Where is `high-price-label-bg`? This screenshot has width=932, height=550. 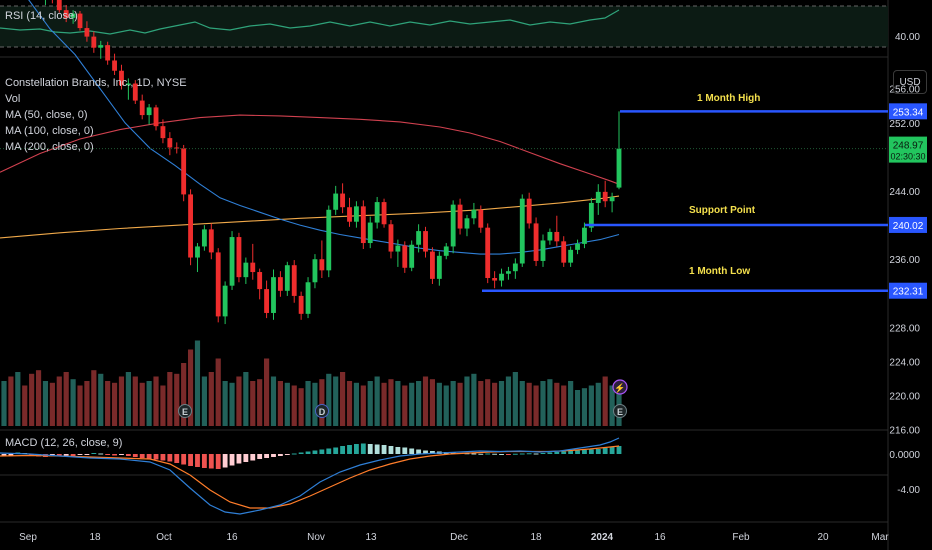
high-price-label-bg is located at coordinates (908, 111).